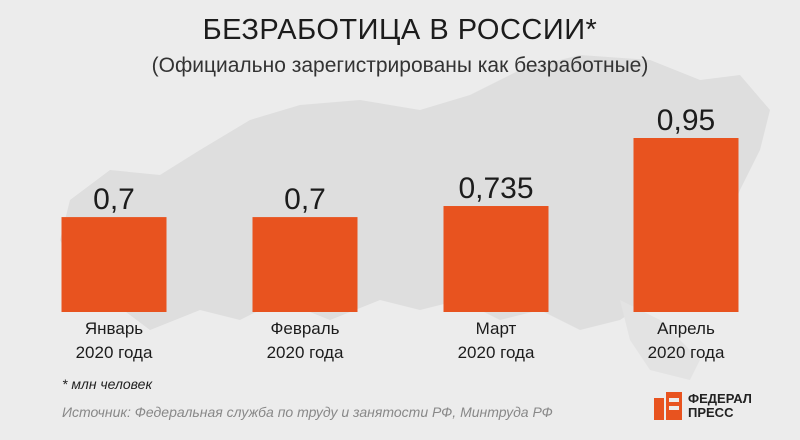  Describe the element at coordinates (496, 352) in the screenshot. I see `category-label-3-line-2: 2020 года` at that location.